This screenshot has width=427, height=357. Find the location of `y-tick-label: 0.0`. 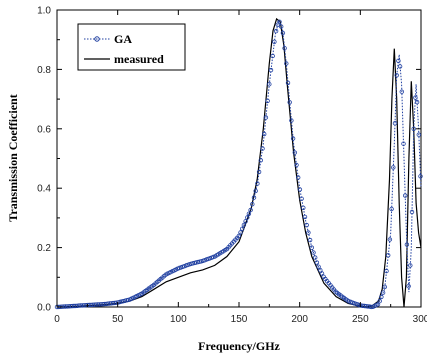

y-tick-label: 0.0 is located at coordinates (44, 308).